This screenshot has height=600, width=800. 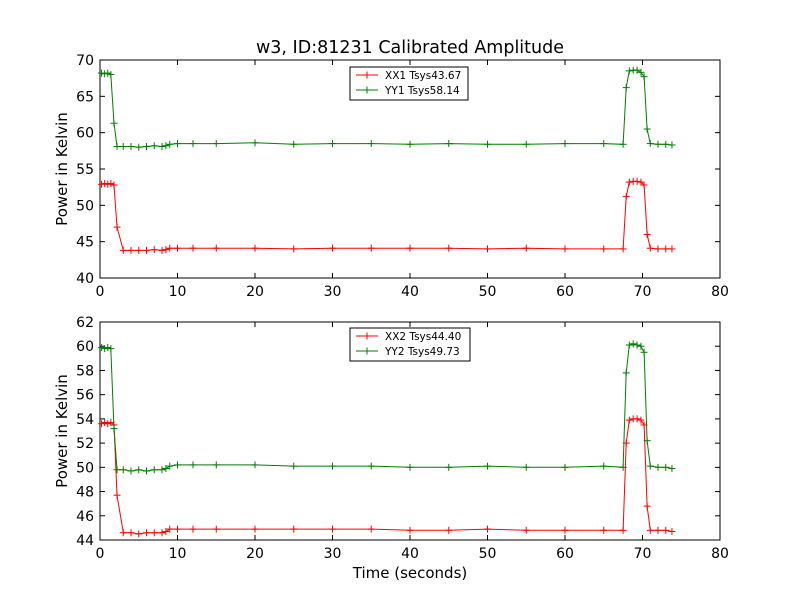 What do you see at coordinates (423, 76) in the screenshot?
I see `legend-label: XX1 Tsys43.67` at bounding box center [423, 76].